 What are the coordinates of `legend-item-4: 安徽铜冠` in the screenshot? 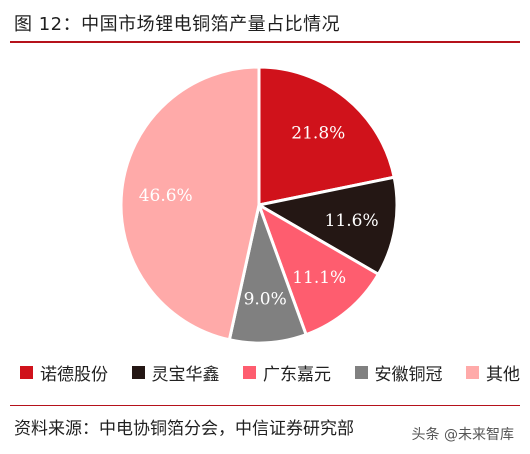 It's located at (398, 372).